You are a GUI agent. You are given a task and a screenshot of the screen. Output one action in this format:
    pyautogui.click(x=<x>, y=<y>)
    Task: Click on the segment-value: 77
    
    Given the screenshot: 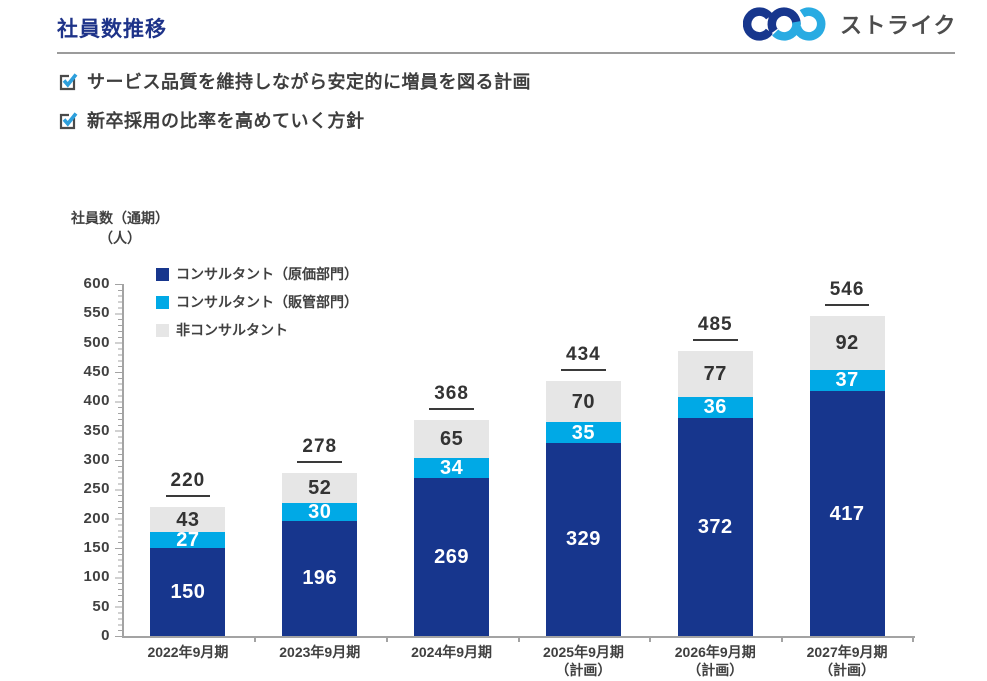 What is the action you would take?
    pyautogui.click(x=715, y=374)
    